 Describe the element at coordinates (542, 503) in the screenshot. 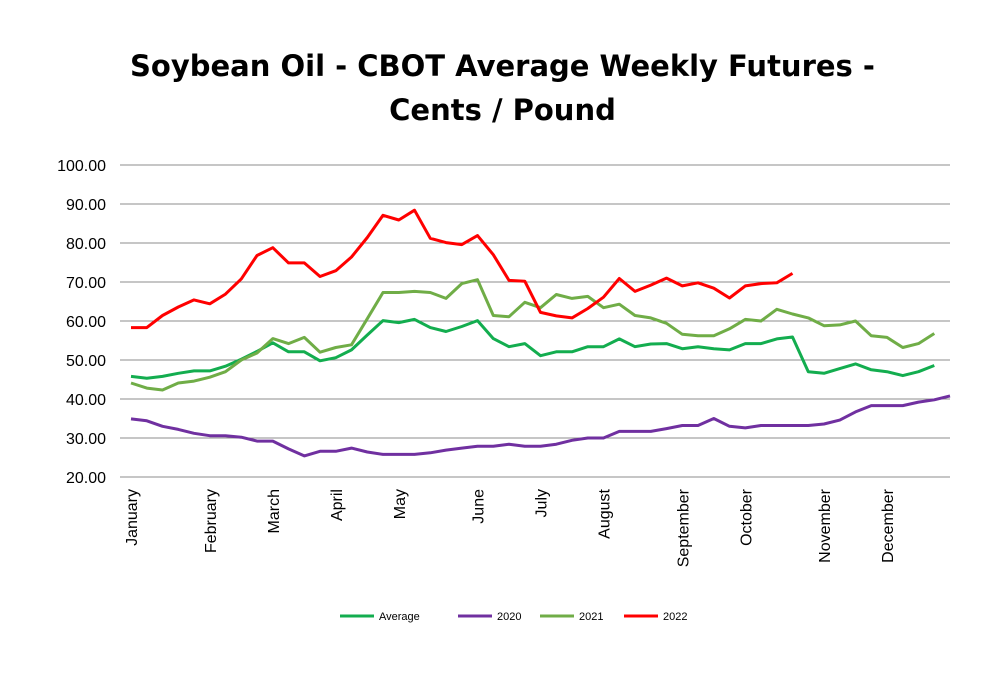

I see `x-tick-label: July` at that location.